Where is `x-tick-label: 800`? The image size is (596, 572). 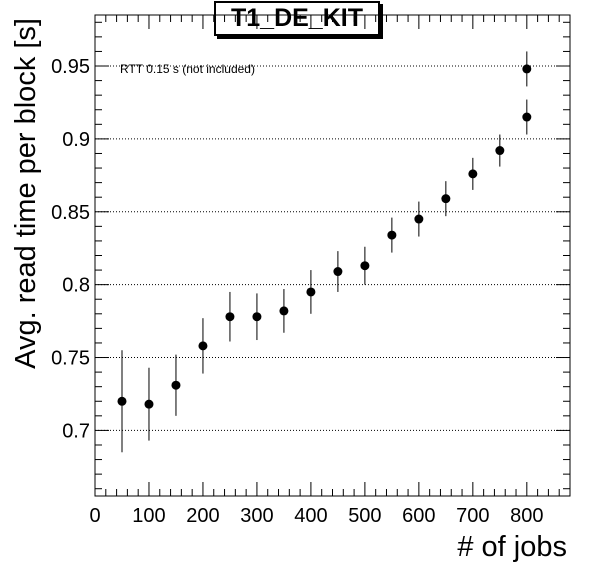 x-tick-label: 800 is located at coordinates (526, 516).